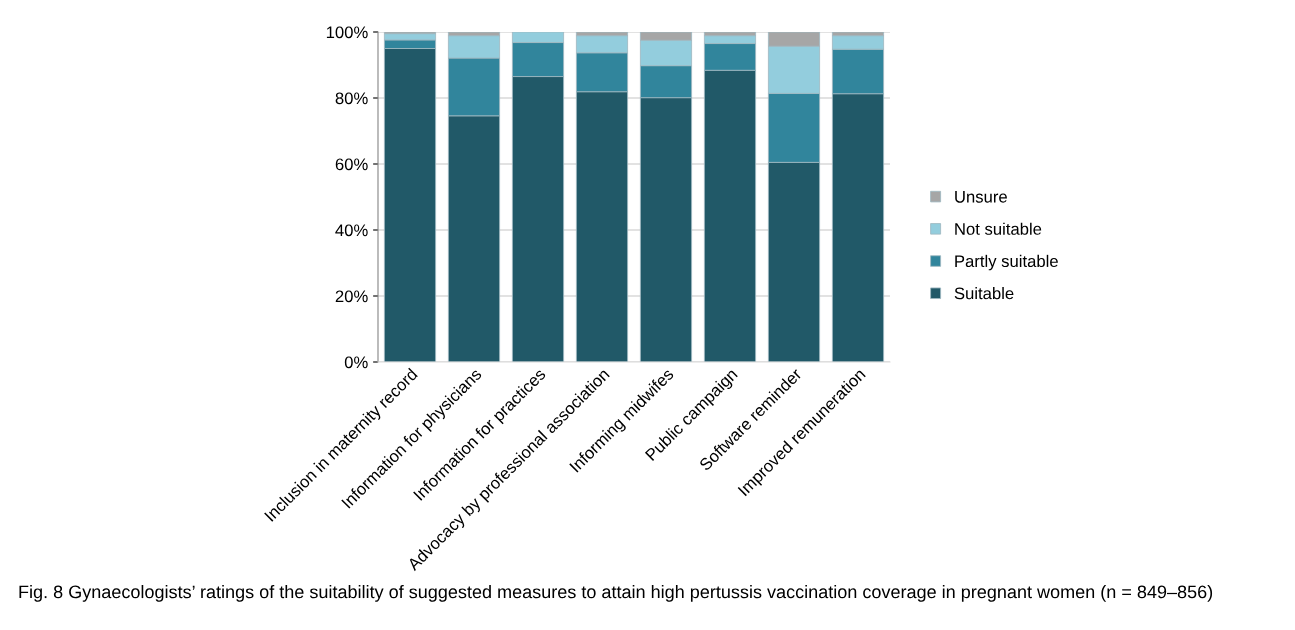 This screenshot has width=1295, height=630. What do you see at coordinates (984, 293) in the screenshot?
I see `legend-label: Suitable` at bounding box center [984, 293].